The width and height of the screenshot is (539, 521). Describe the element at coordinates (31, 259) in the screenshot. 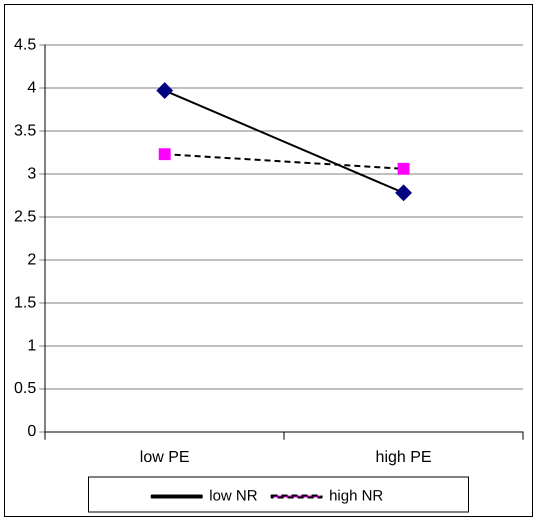

I see `y-tick-label: 2` at that location.